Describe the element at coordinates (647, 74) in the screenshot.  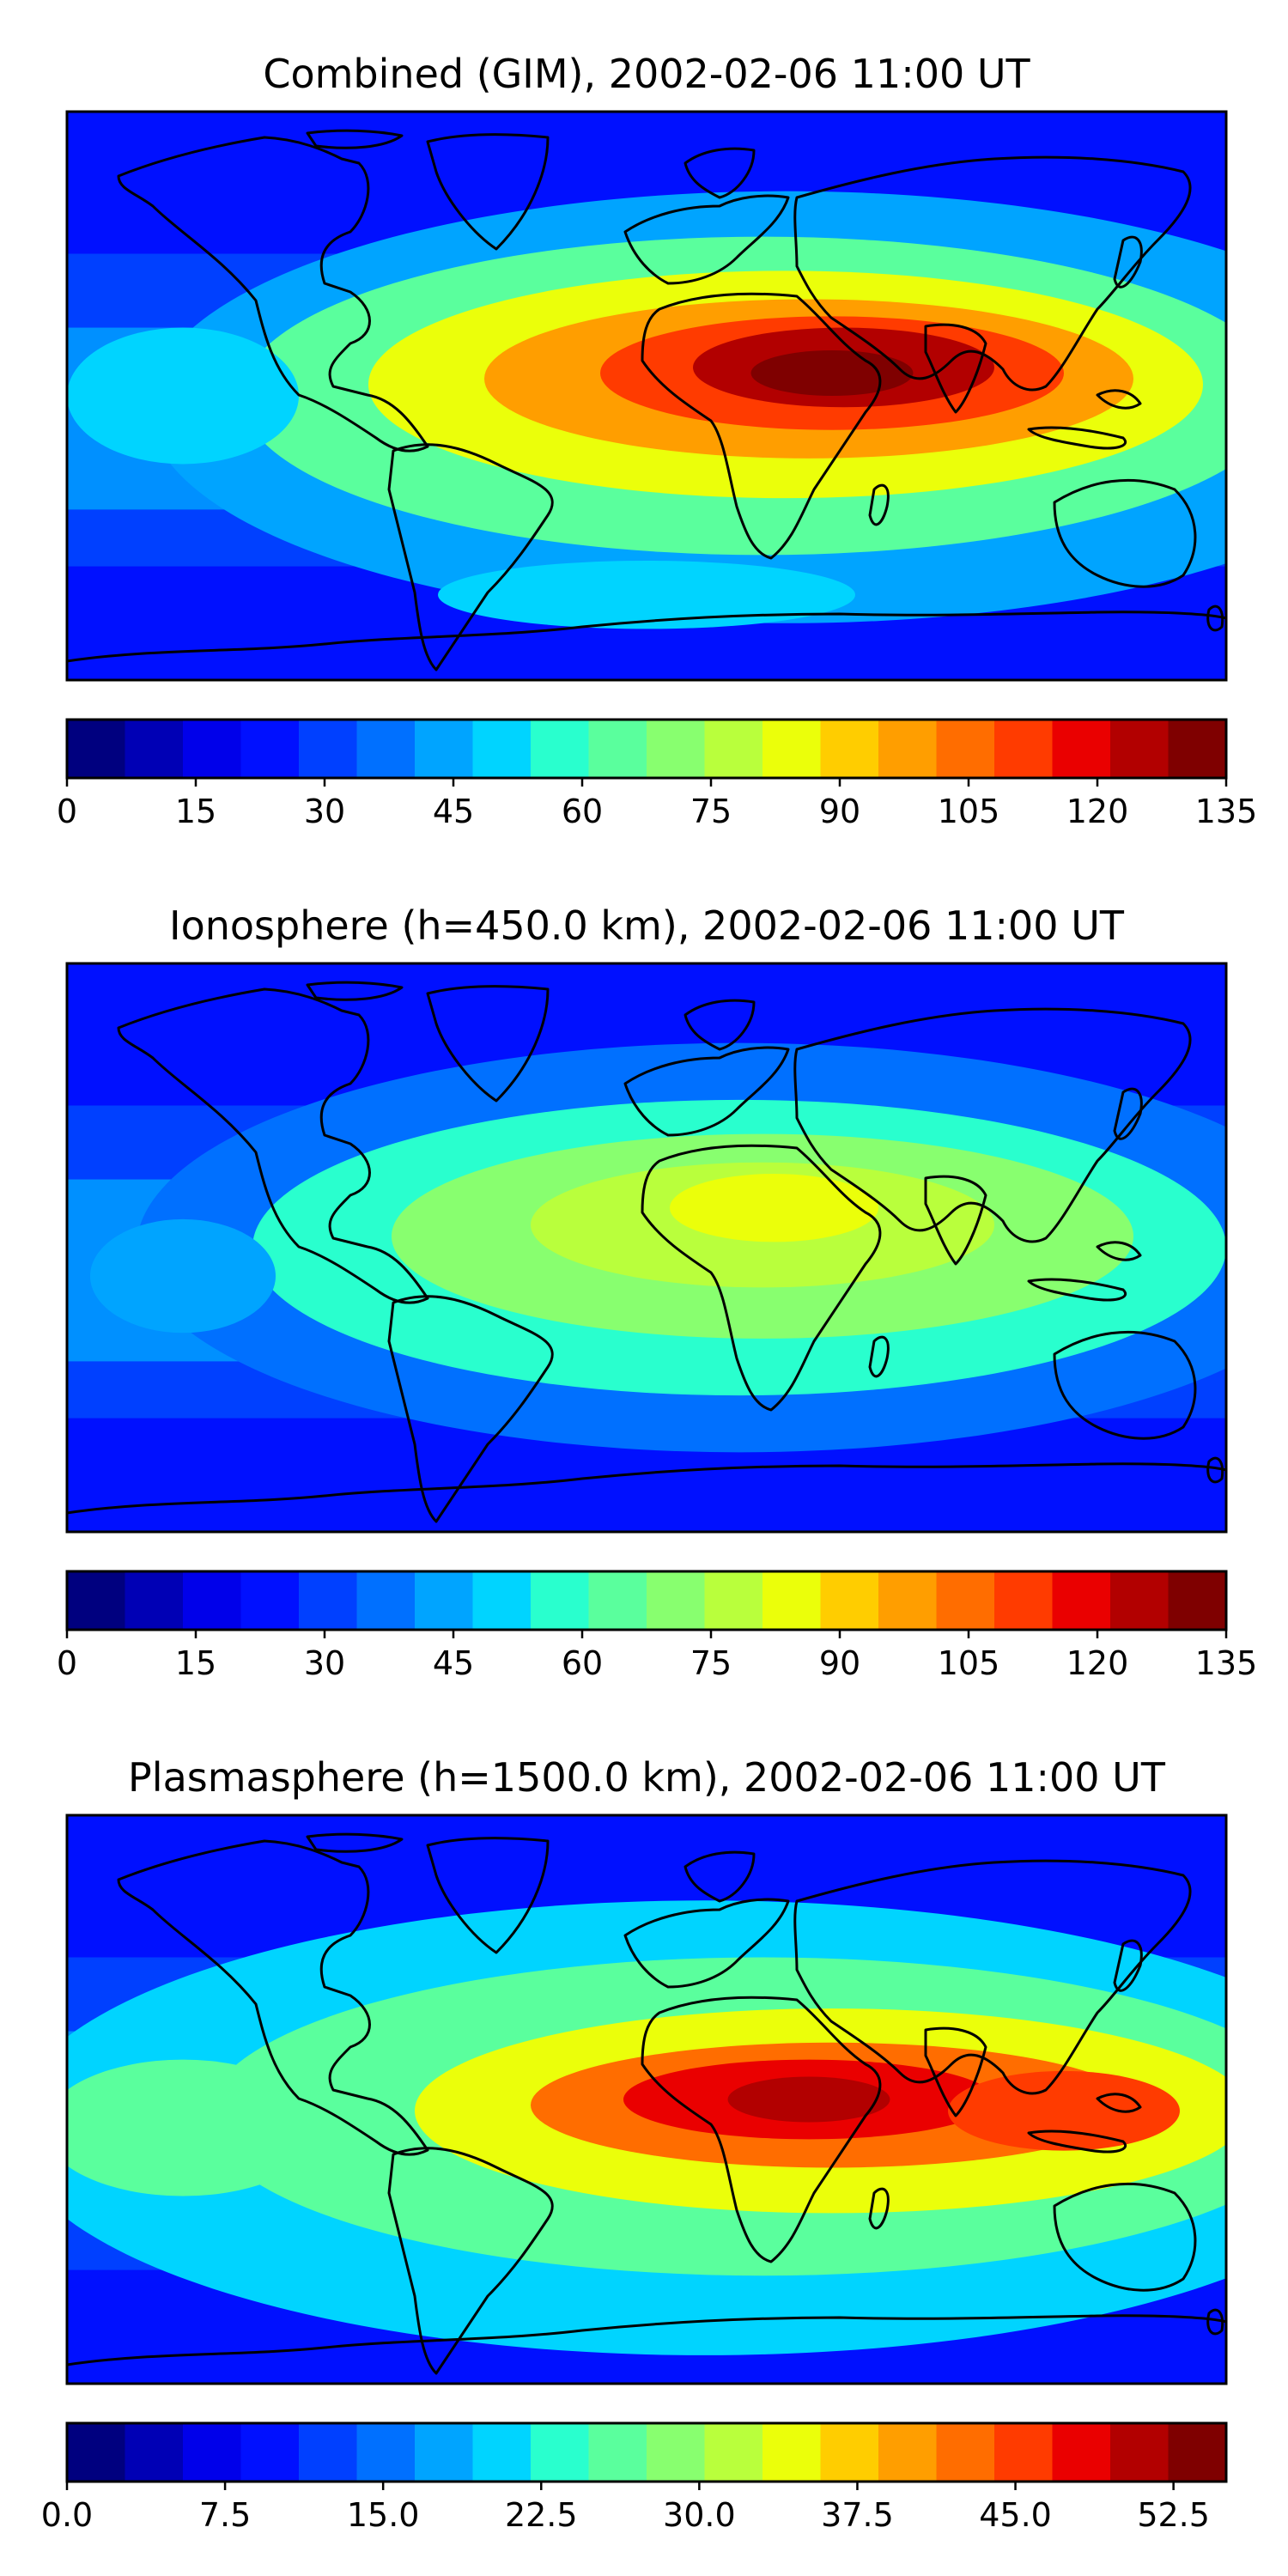
I see `panel-title: Combined (GIM), 2002-02-06 11:00 UT` at that location.